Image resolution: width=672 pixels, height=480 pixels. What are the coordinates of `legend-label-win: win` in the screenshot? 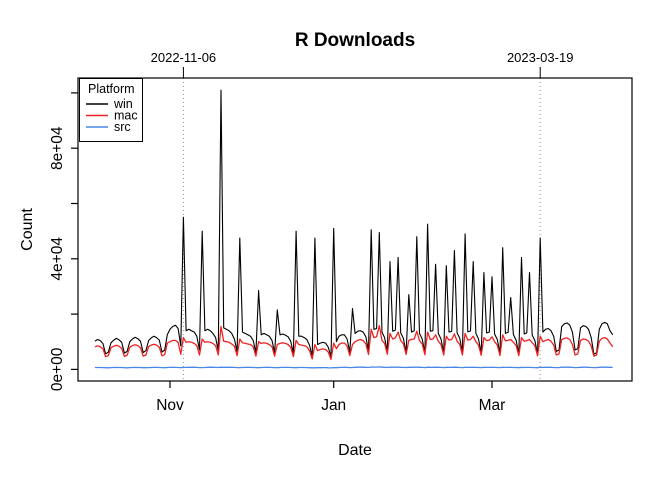 It's located at (123, 104).